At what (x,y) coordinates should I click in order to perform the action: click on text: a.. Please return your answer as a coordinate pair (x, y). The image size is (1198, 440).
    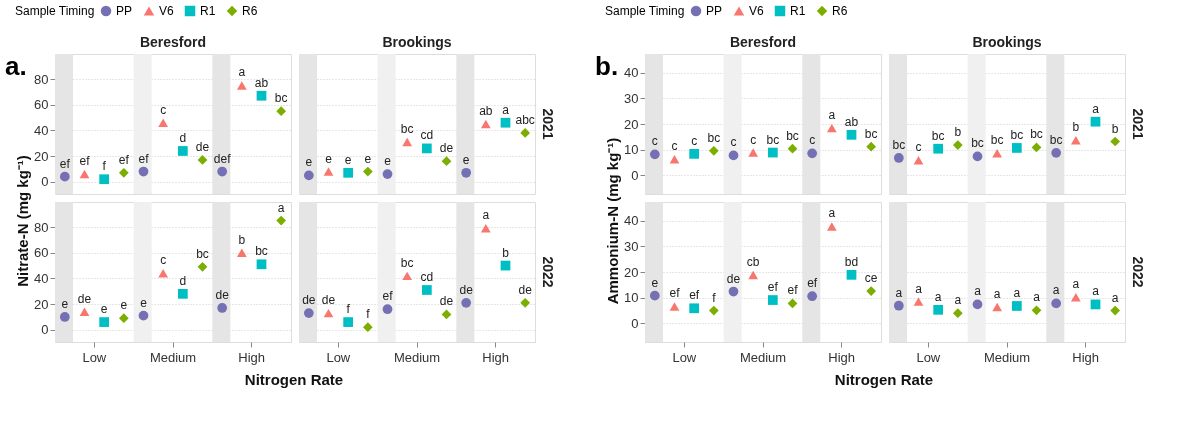
    Looking at the image, I should click on (16, 66).